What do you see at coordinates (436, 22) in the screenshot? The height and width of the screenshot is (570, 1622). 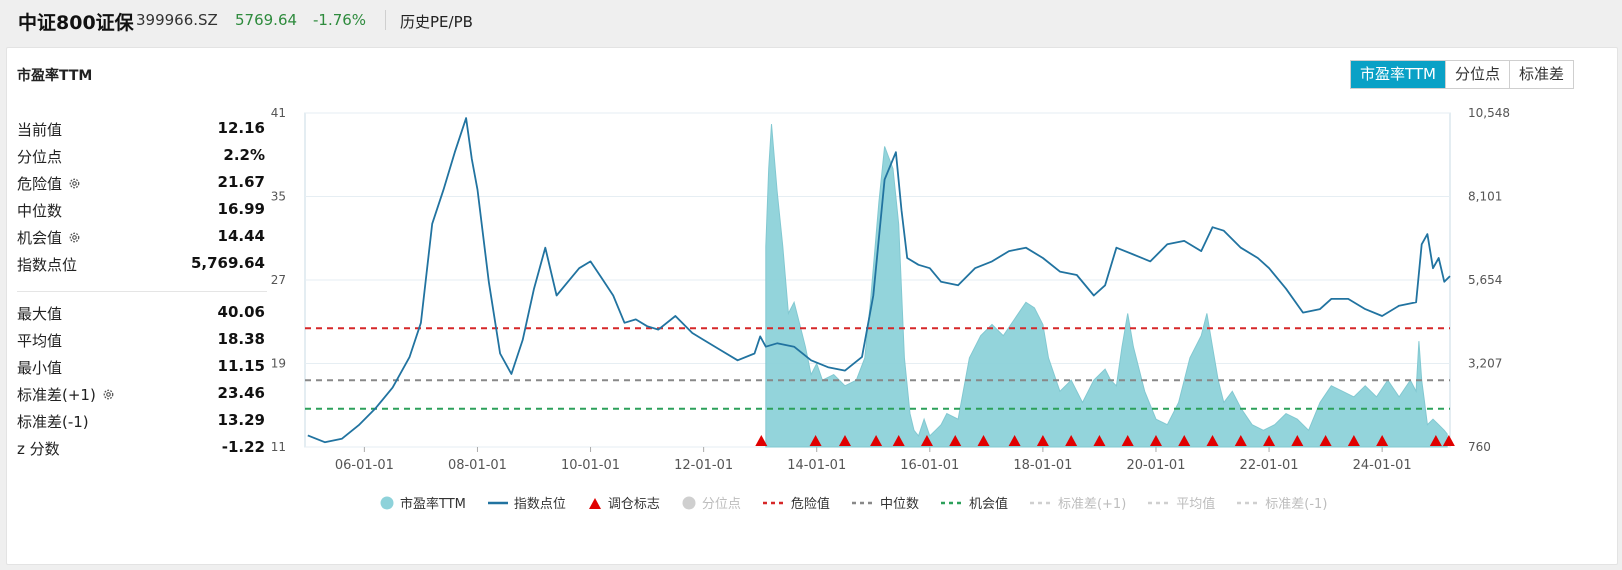 I see `history-pe-pb-link: 历史PE/PB` at bounding box center [436, 22].